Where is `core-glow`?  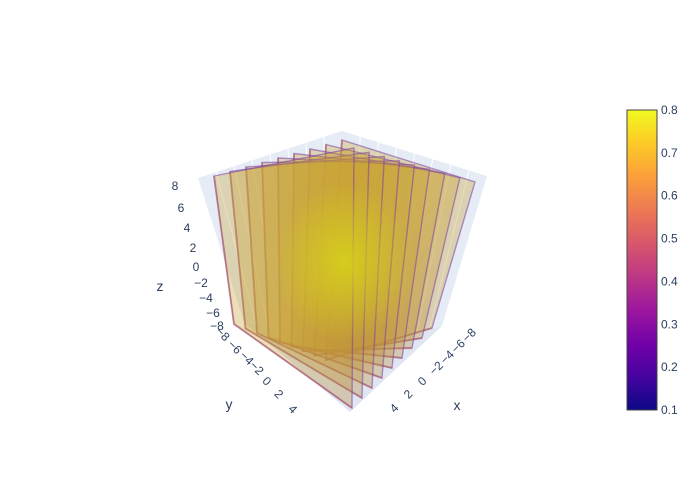 core-glow is located at coordinates (345, 262).